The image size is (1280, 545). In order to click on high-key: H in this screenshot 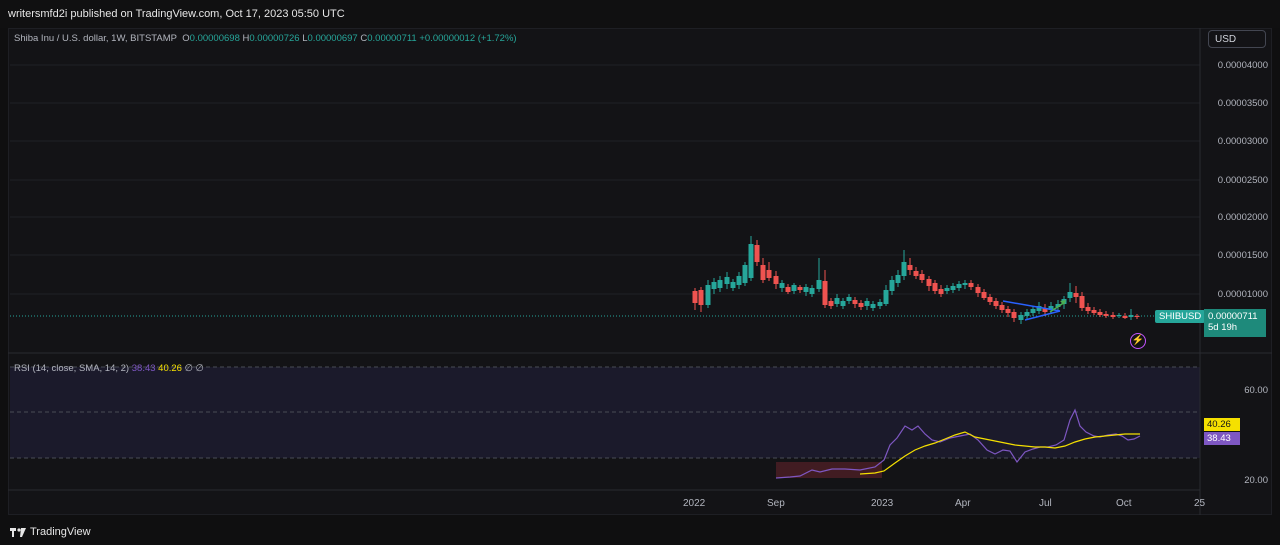, I will do `click(246, 38)`.